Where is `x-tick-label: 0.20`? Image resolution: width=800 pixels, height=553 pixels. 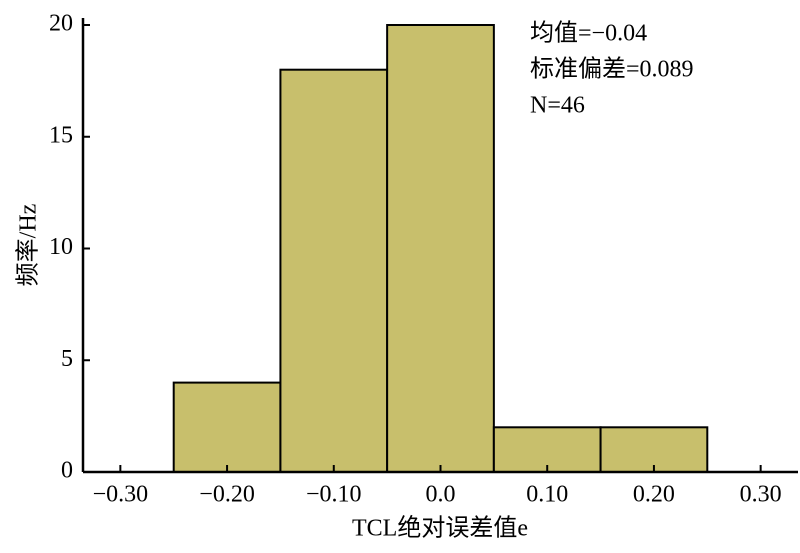 x-tick-label: 0.20 is located at coordinates (654, 495).